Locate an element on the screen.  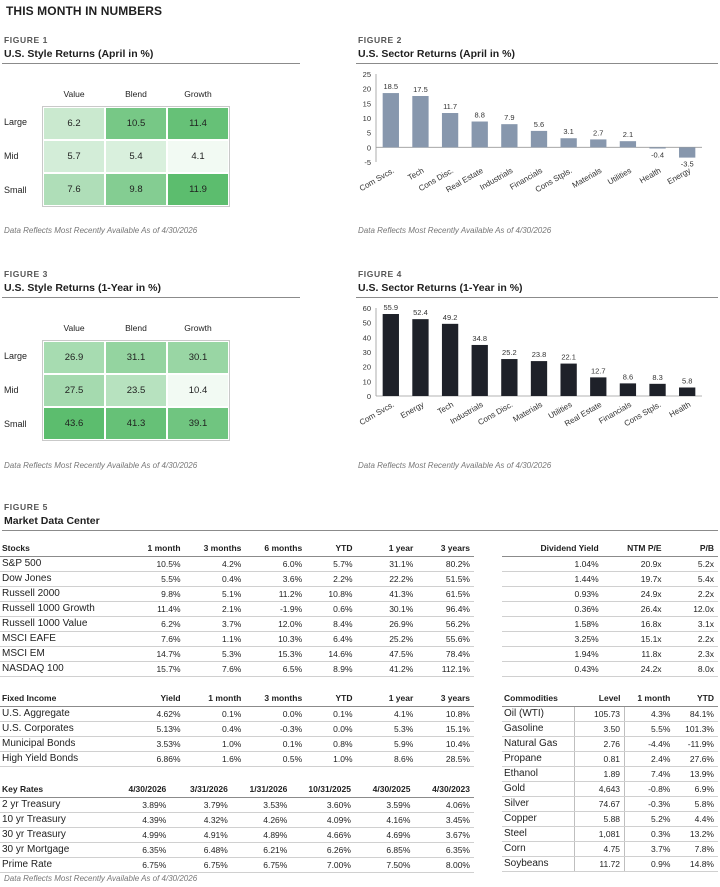
table-cell: 6.21% is located at coordinates (261, 850).